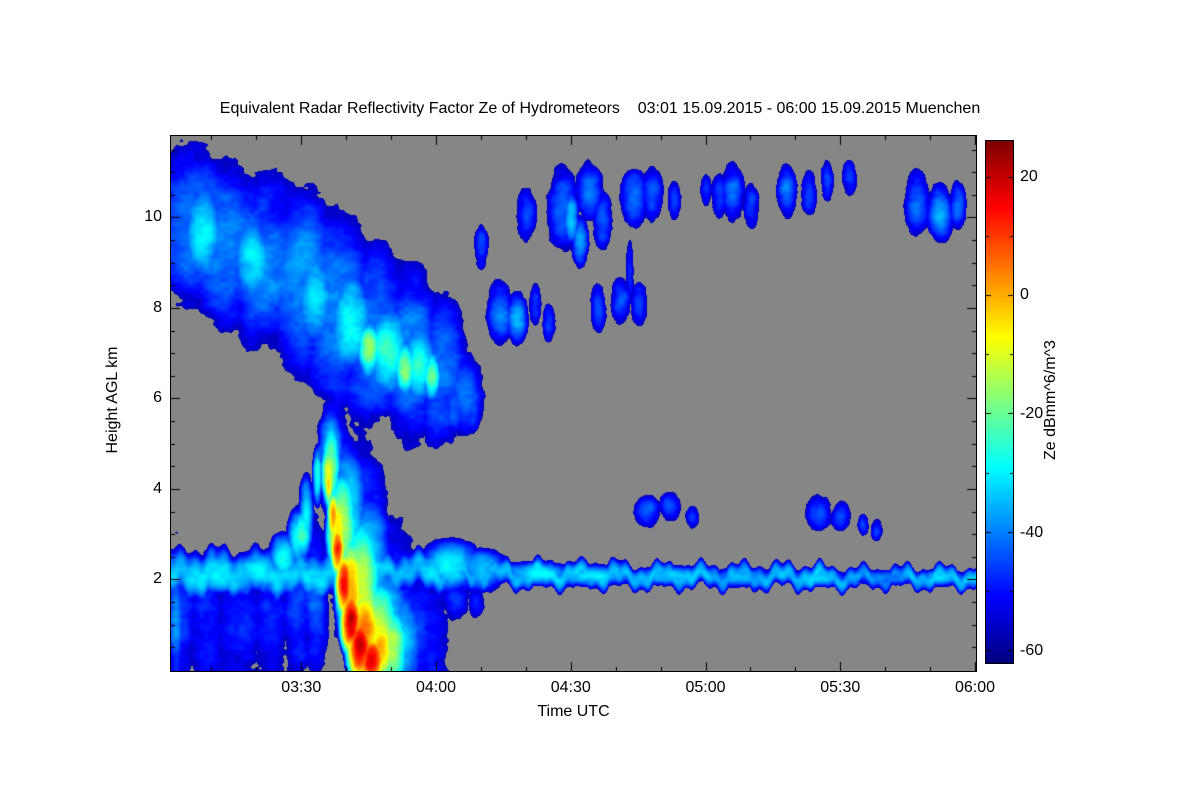  Describe the element at coordinates (1050, 400) in the screenshot. I see `colorbar-label: Ze dBmm^6/m^3` at that location.